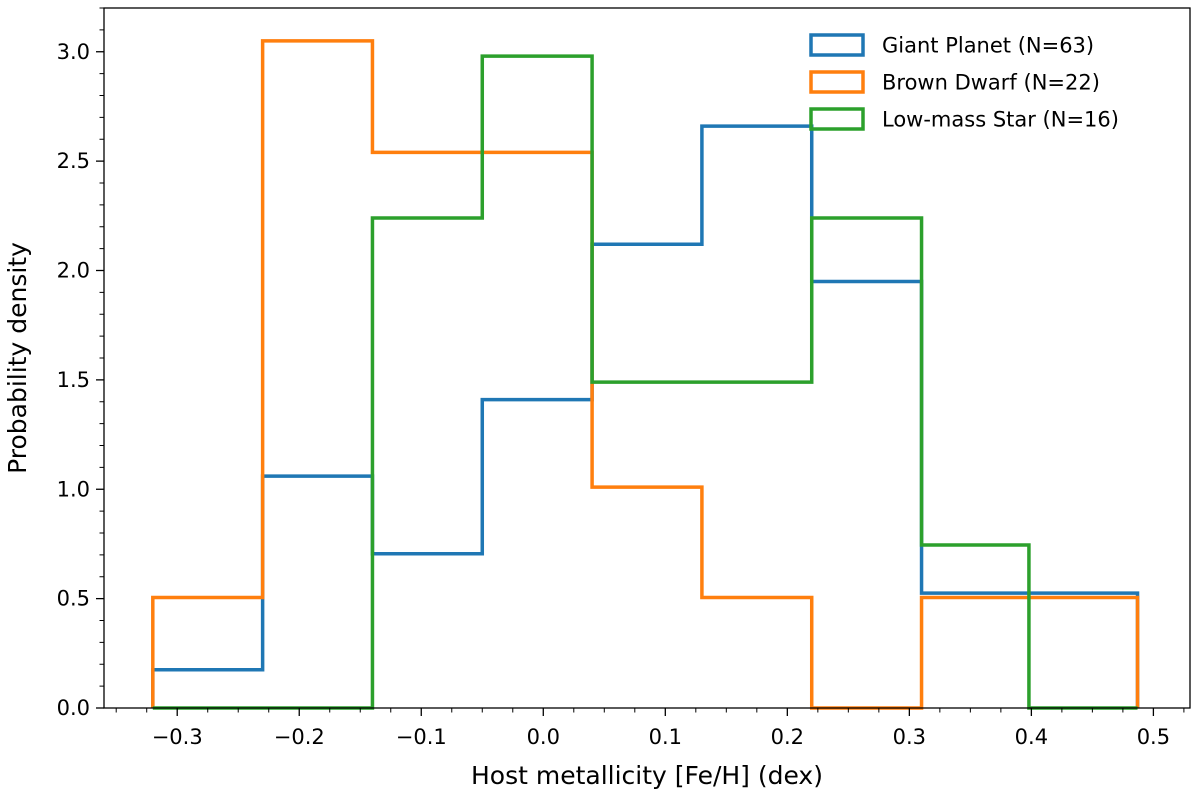  Describe the element at coordinates (177, 737) in the screenshot. I see `x-tick-label: −0.3` at that location.